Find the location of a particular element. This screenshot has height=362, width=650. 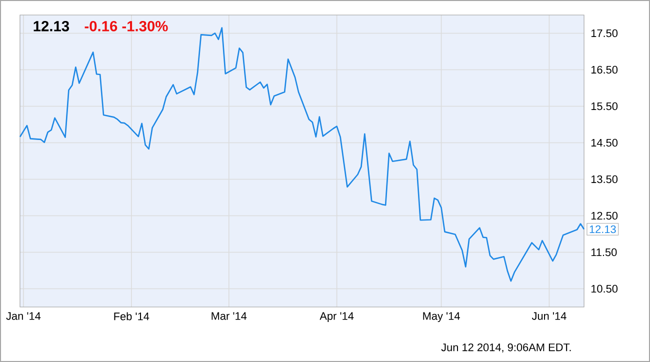

y-tick-label: 15.50 is located at coordinates (604, 106).